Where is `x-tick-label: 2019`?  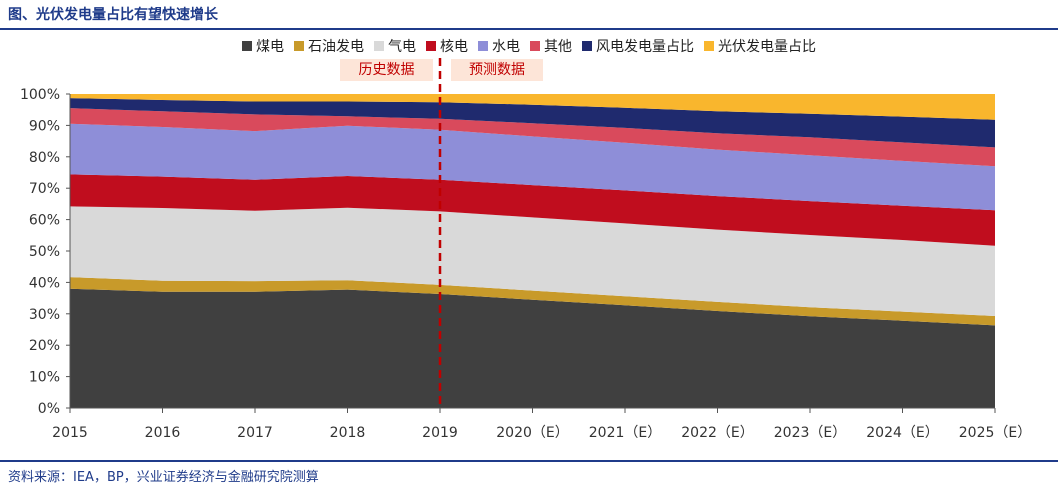 x-tick-label: 2019 is located at coordinates (440, 433).